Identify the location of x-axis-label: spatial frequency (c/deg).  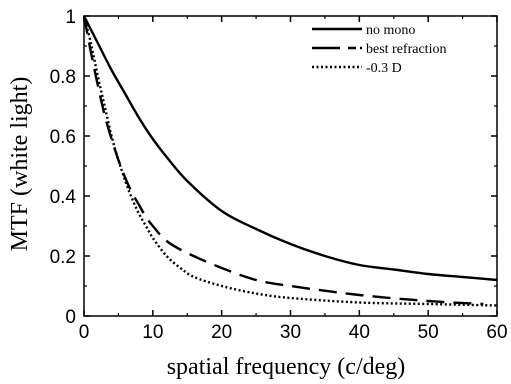
(286, 367).